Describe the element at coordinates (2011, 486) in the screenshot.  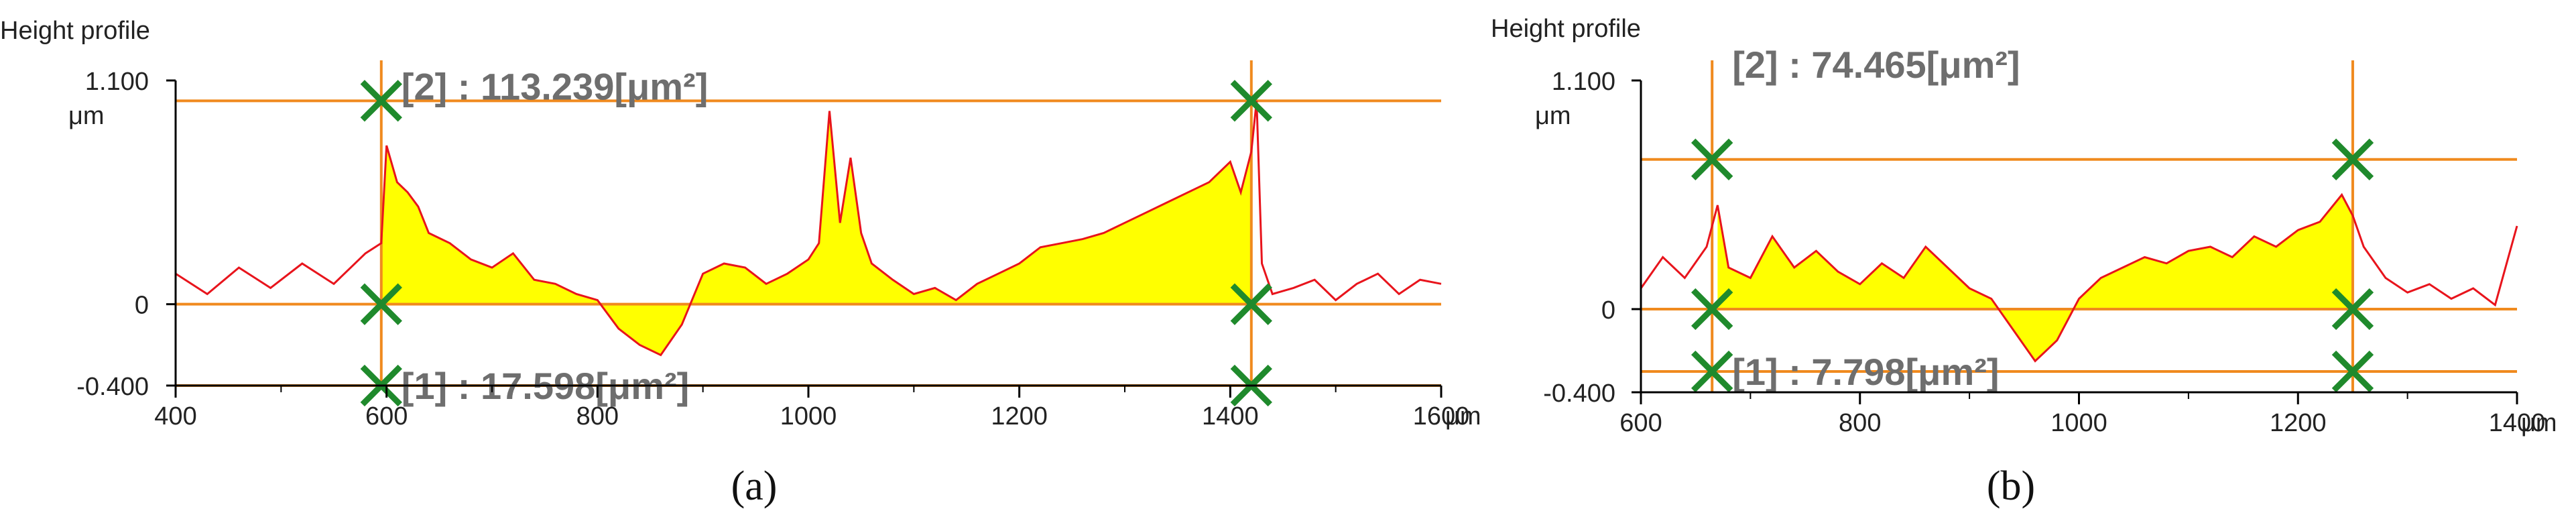
I see `panel-caption: (b)` at that location.